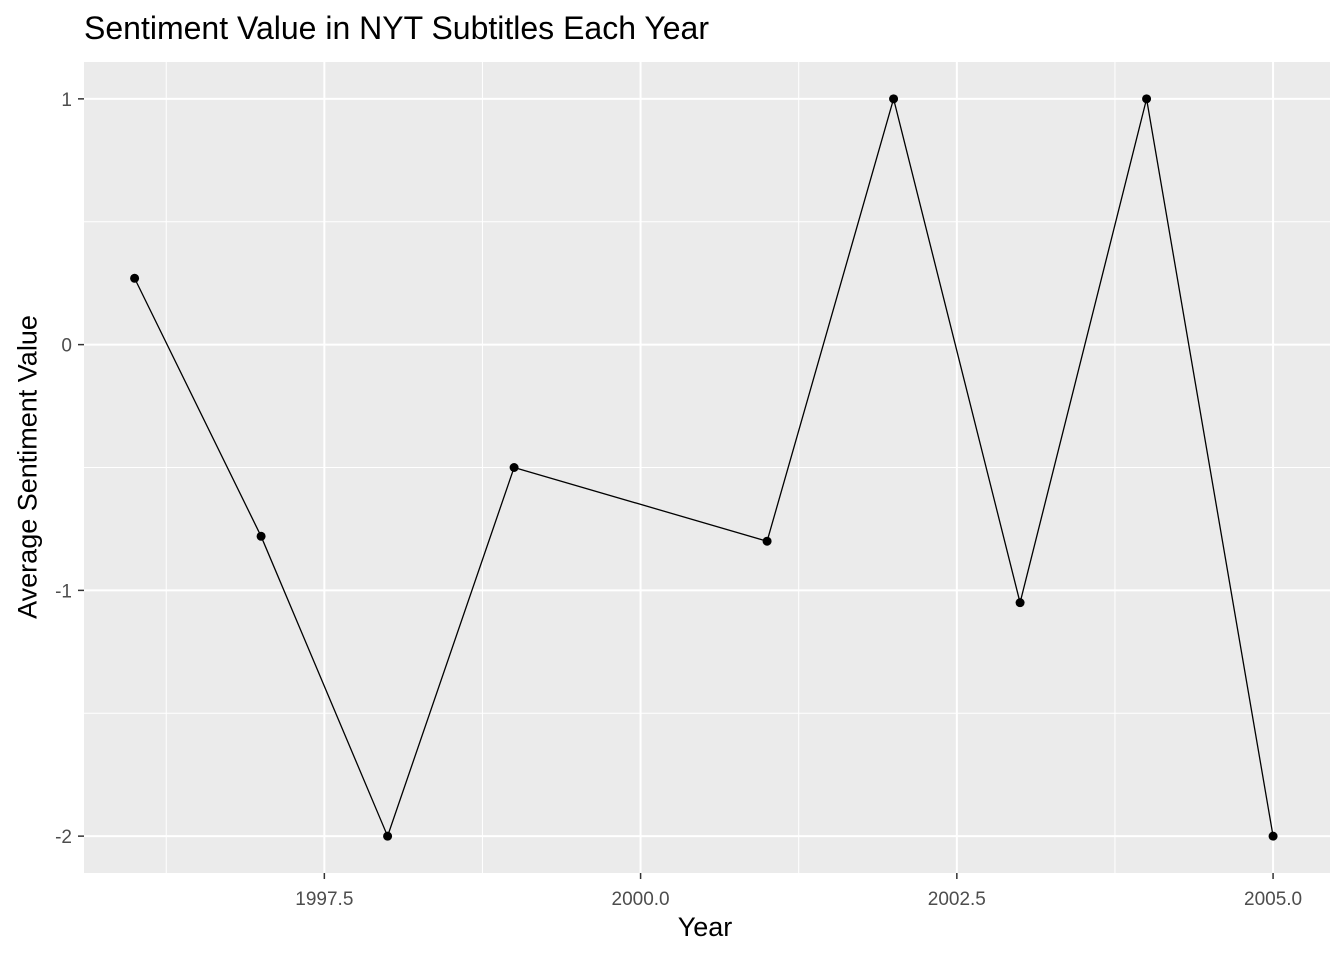 This screenshot has width=1344, height=960. Describe the element at coordinates (66, 346) in the screenshot. I see `y-tick-label: 0` at that location.